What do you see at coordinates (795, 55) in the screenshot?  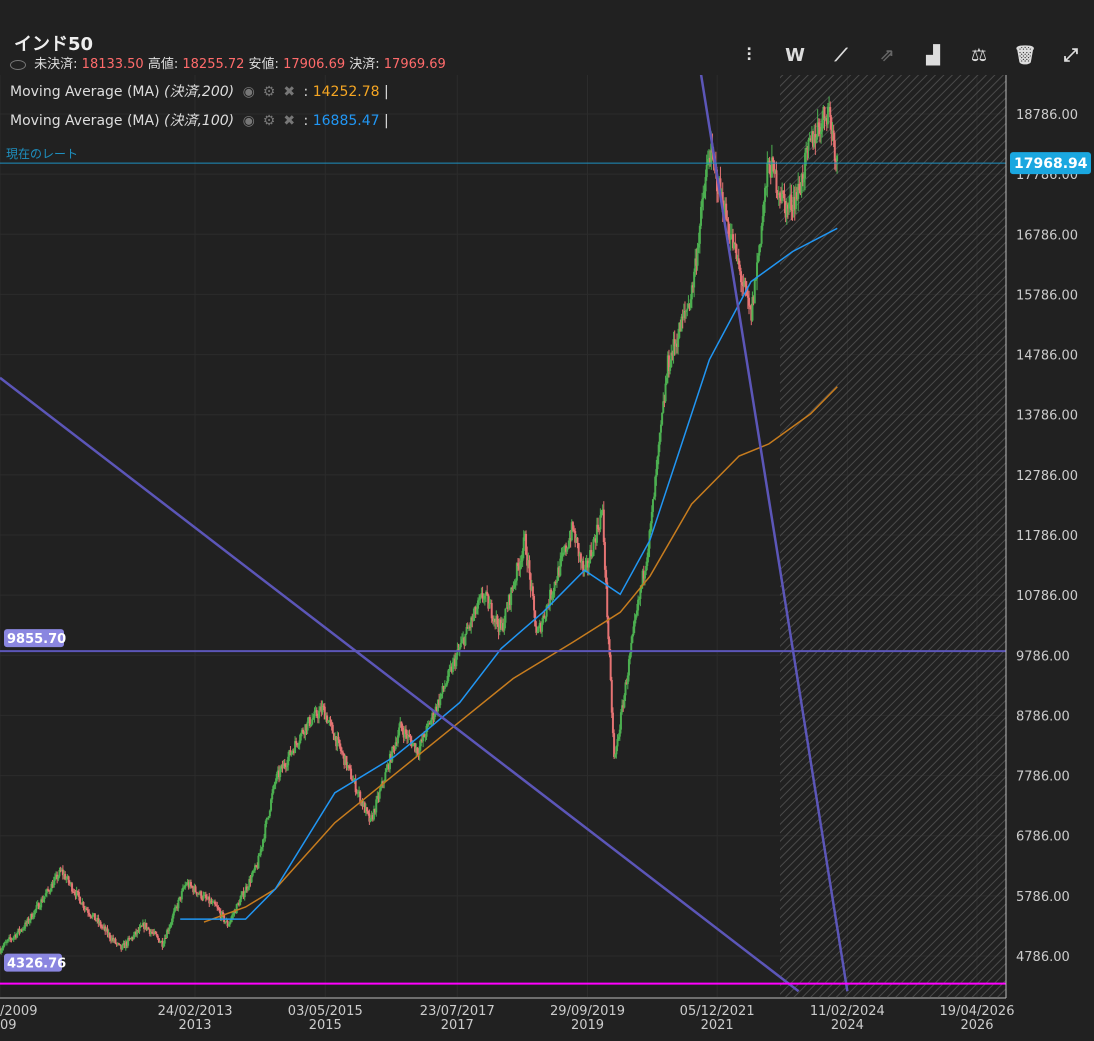 I see `timeframe-button: W` at bounding box center [795, 55].